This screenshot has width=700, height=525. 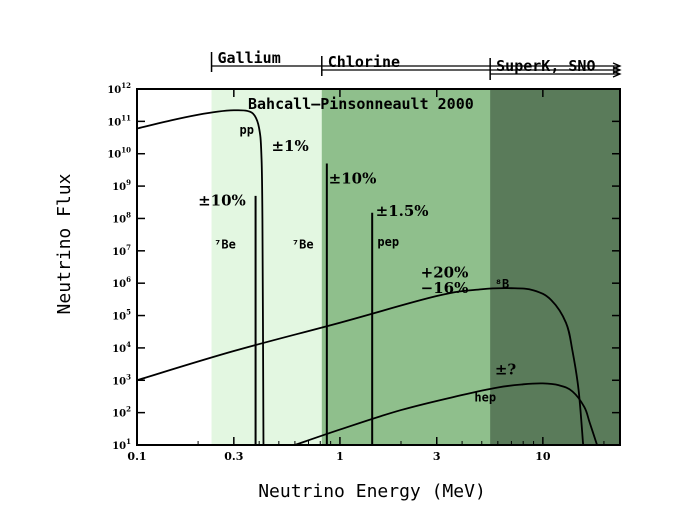 I want to click on annotation-0: pp, so click(x=247, y=130).